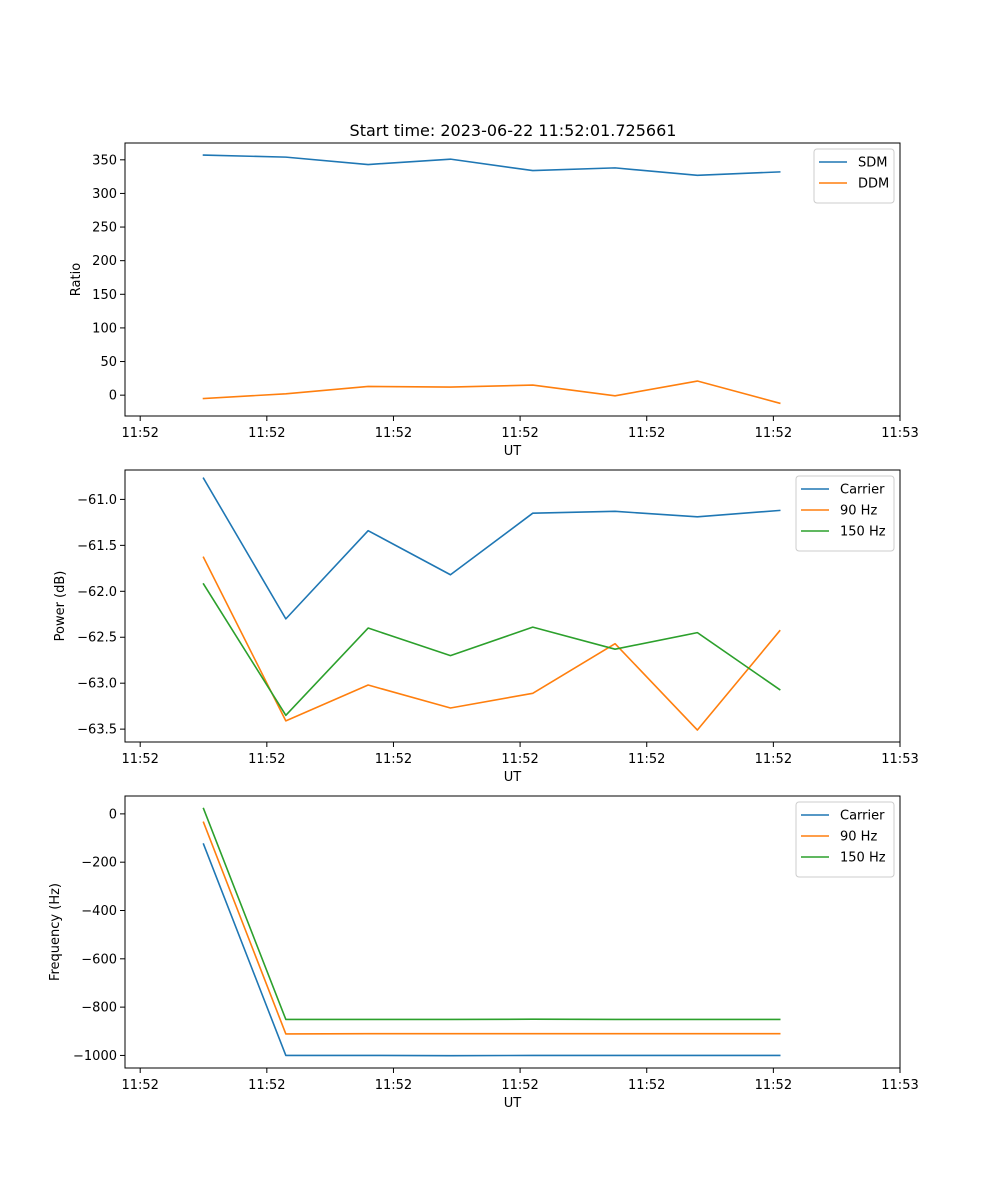 The image size is (1000, 1200). Describe the element at coordinates (113, 396) in the screenshot. I see `ratio-y-tick-label: 0` at that location.